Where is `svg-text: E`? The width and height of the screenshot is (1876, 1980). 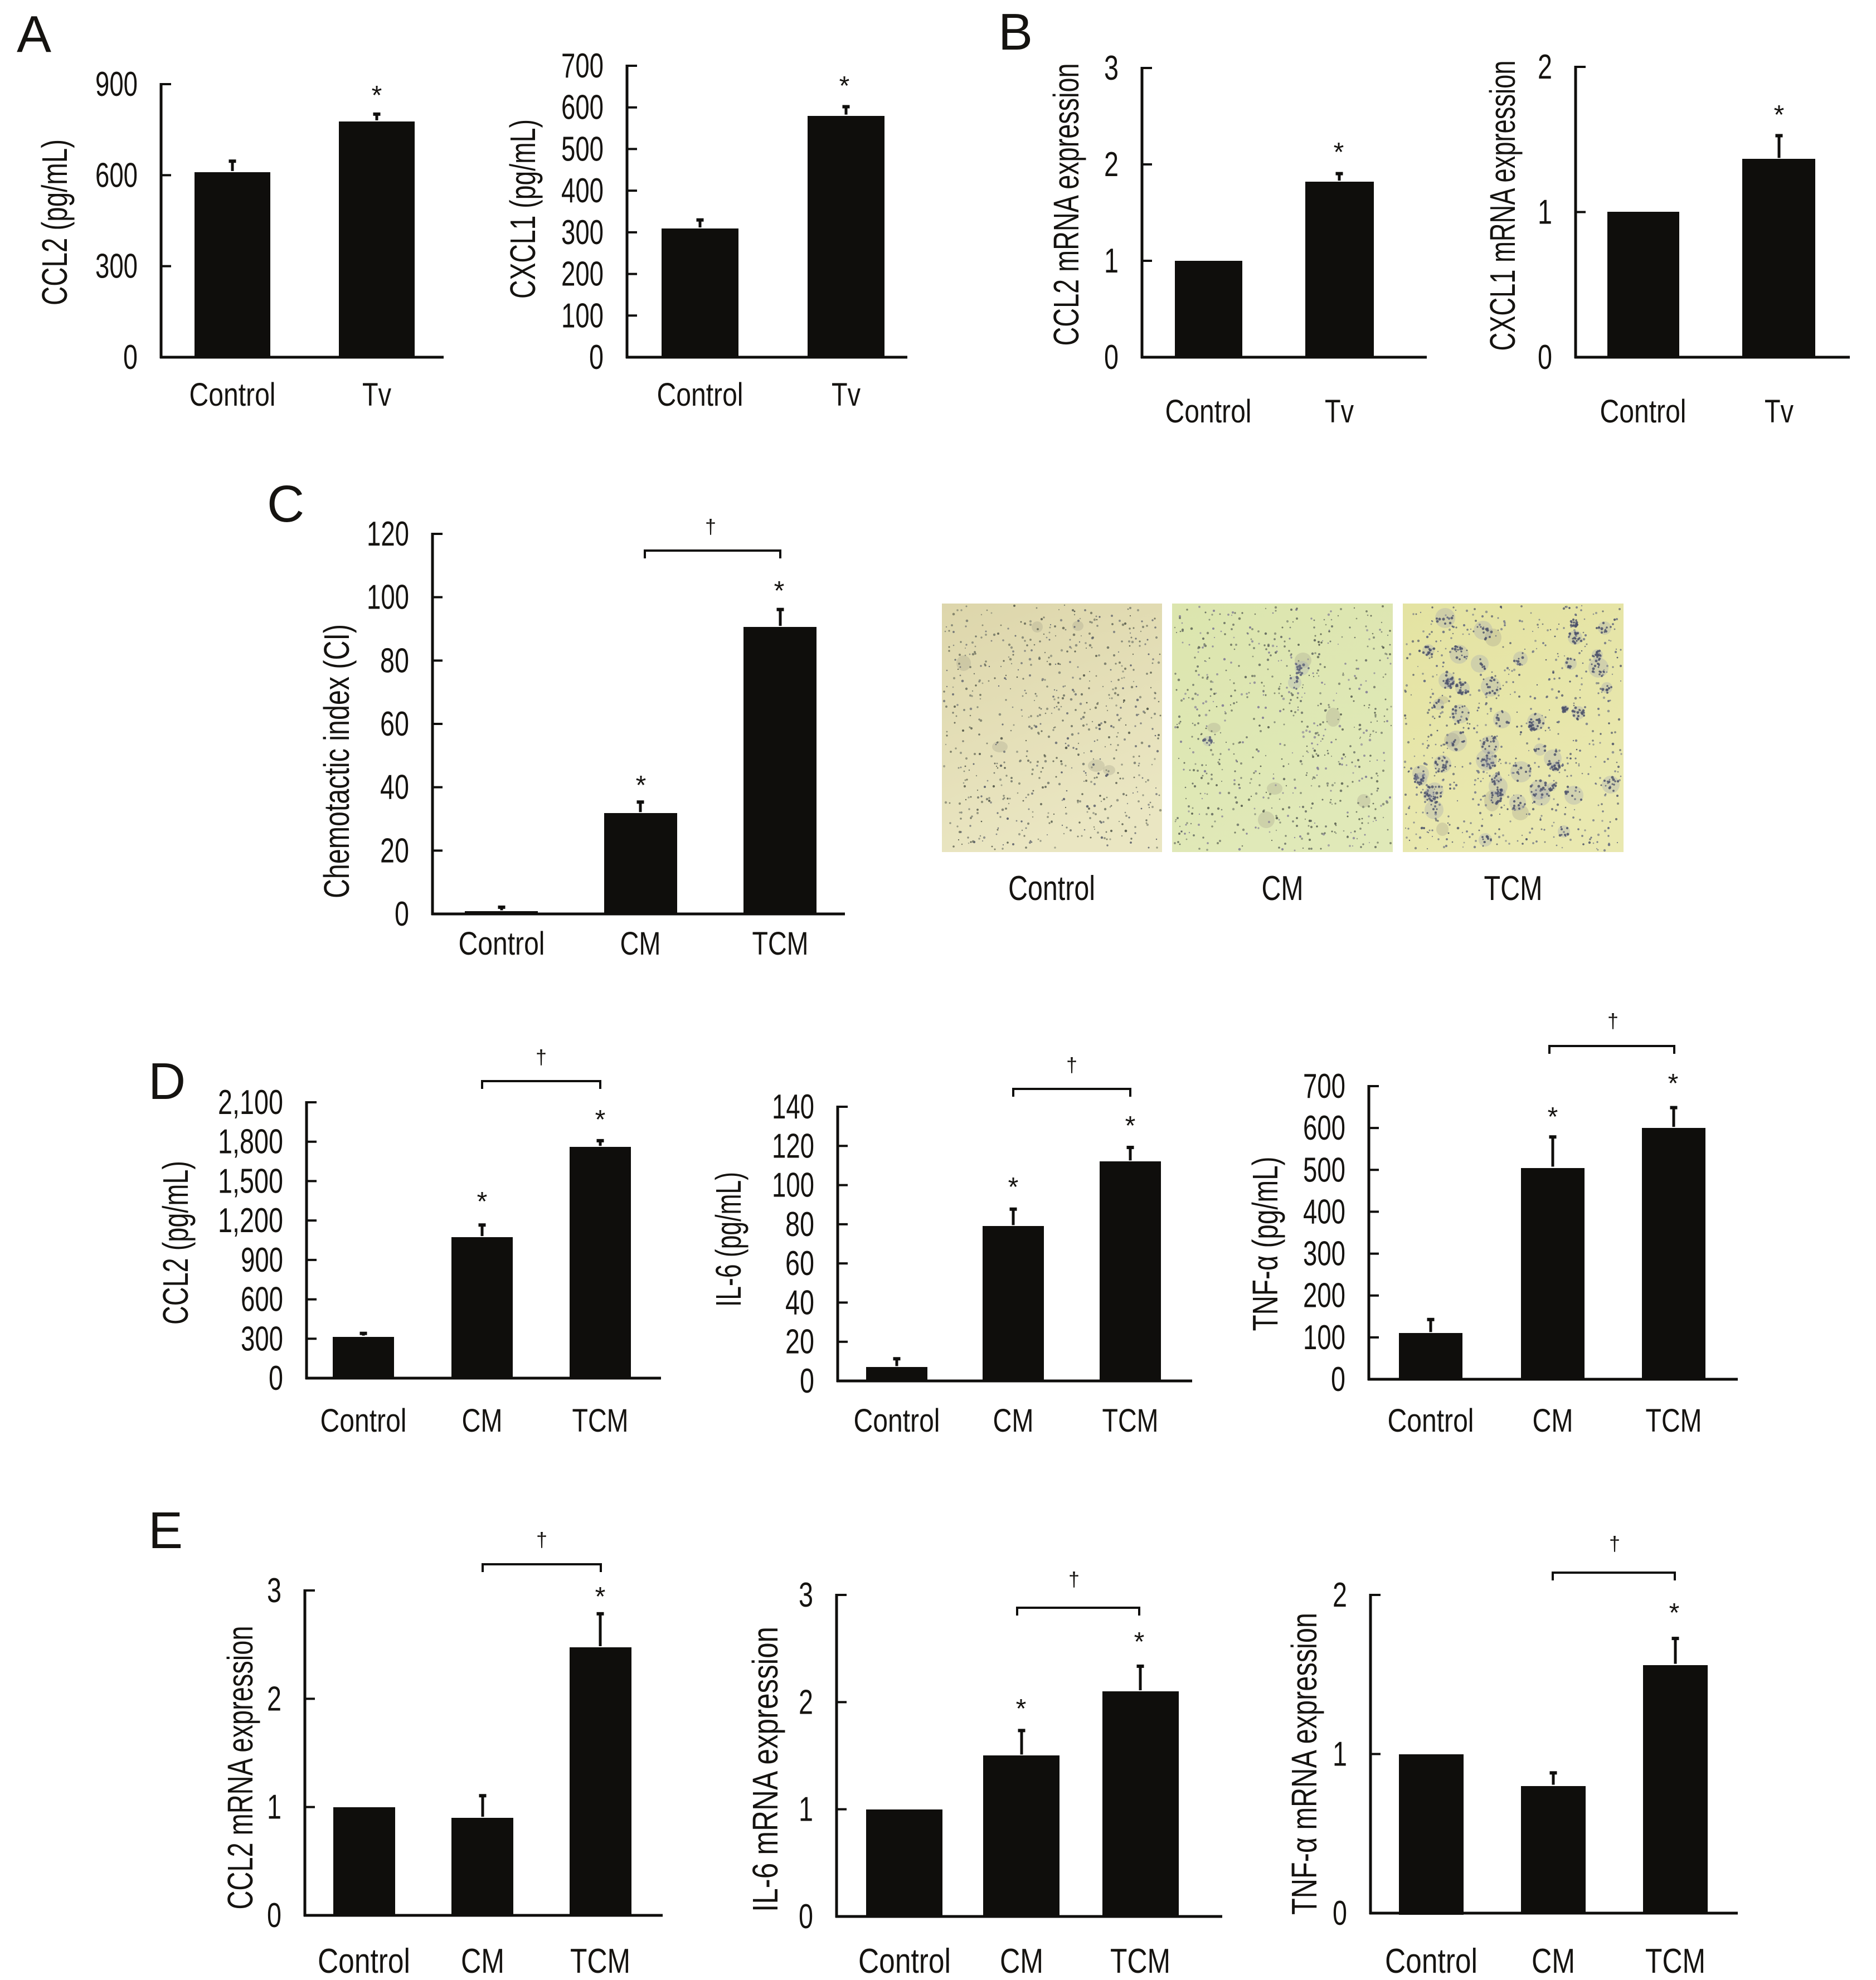 svg-text: E is located at coordinates (165, 1530).